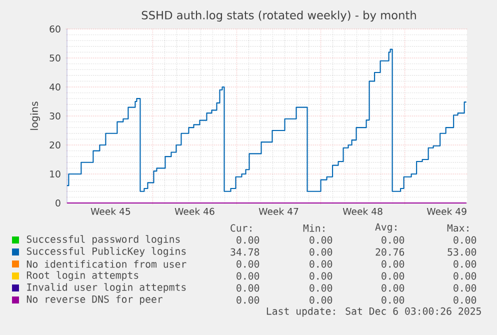  Describe the element at coordinates (55, 58) in the screenshot. I see `y-tick-label: 50` at that location.